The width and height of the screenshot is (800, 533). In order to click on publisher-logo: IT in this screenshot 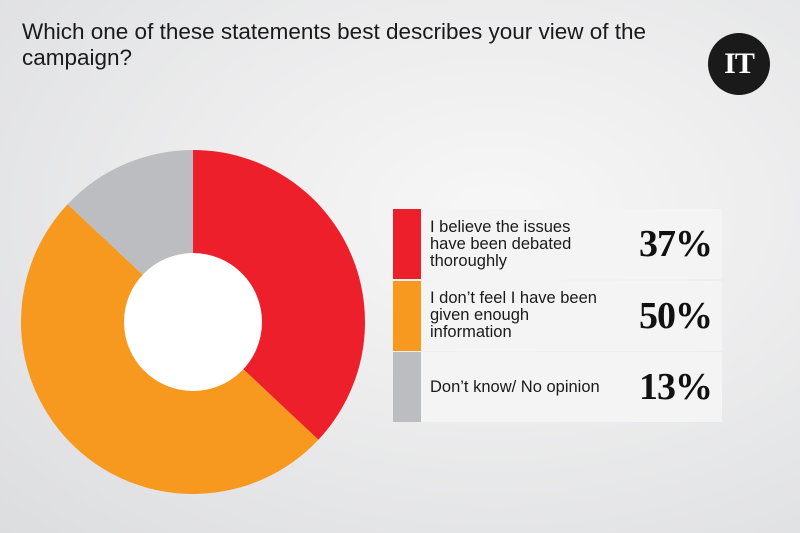, I will do `click(739, 64)`.